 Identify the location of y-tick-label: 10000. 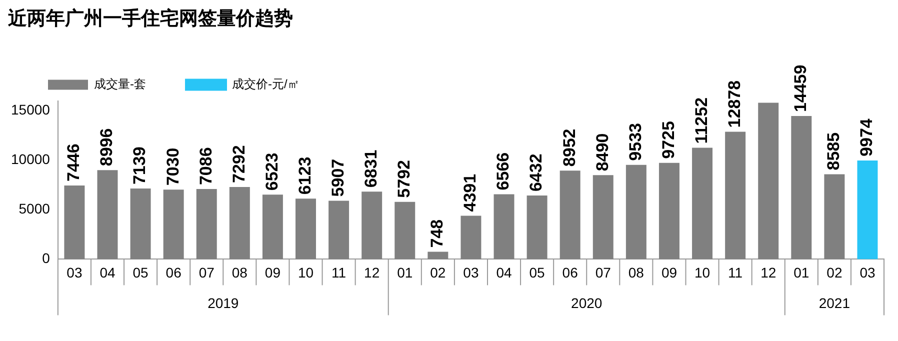
(30, 159).